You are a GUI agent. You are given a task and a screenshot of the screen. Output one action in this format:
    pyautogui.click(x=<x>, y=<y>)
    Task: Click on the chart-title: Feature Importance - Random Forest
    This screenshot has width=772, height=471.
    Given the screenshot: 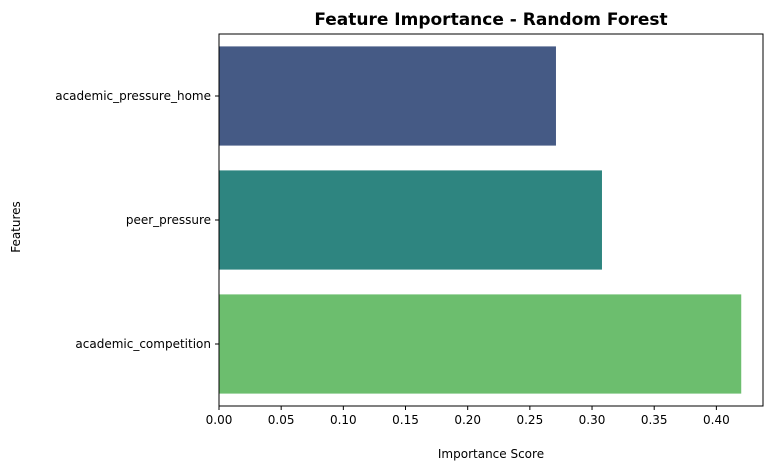 What is the action you would take?
    pyautogui.click(x=490, y=20)
    